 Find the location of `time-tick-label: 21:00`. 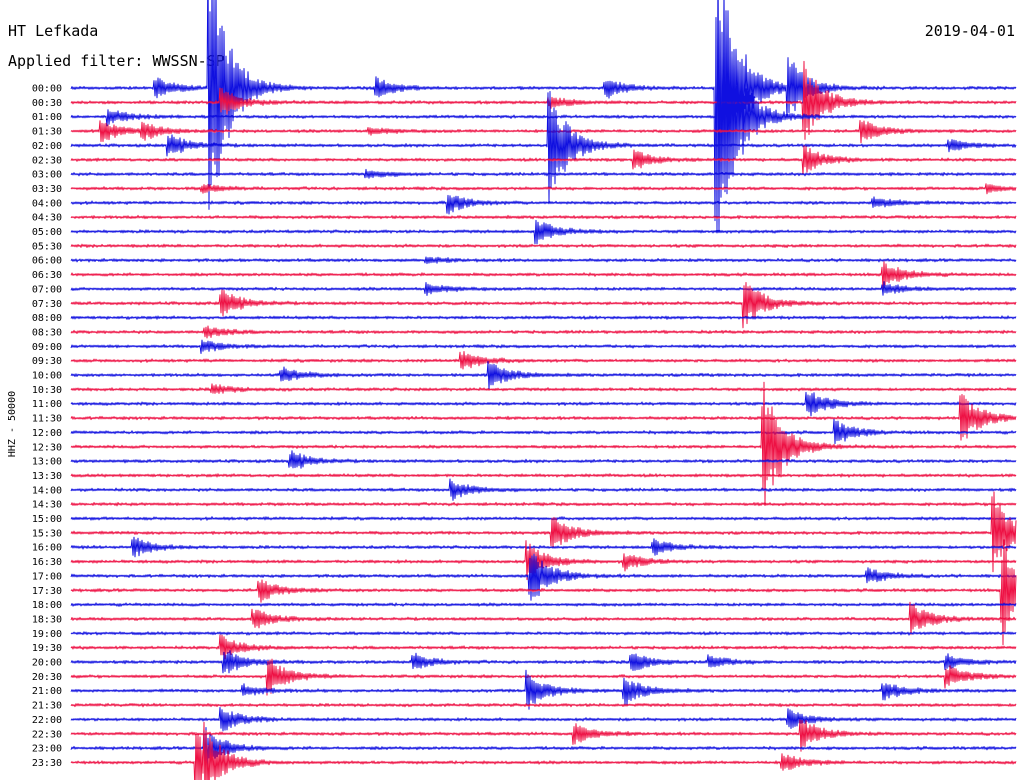

time-tick-label: 21:00 is located at coordinates (47, 691).